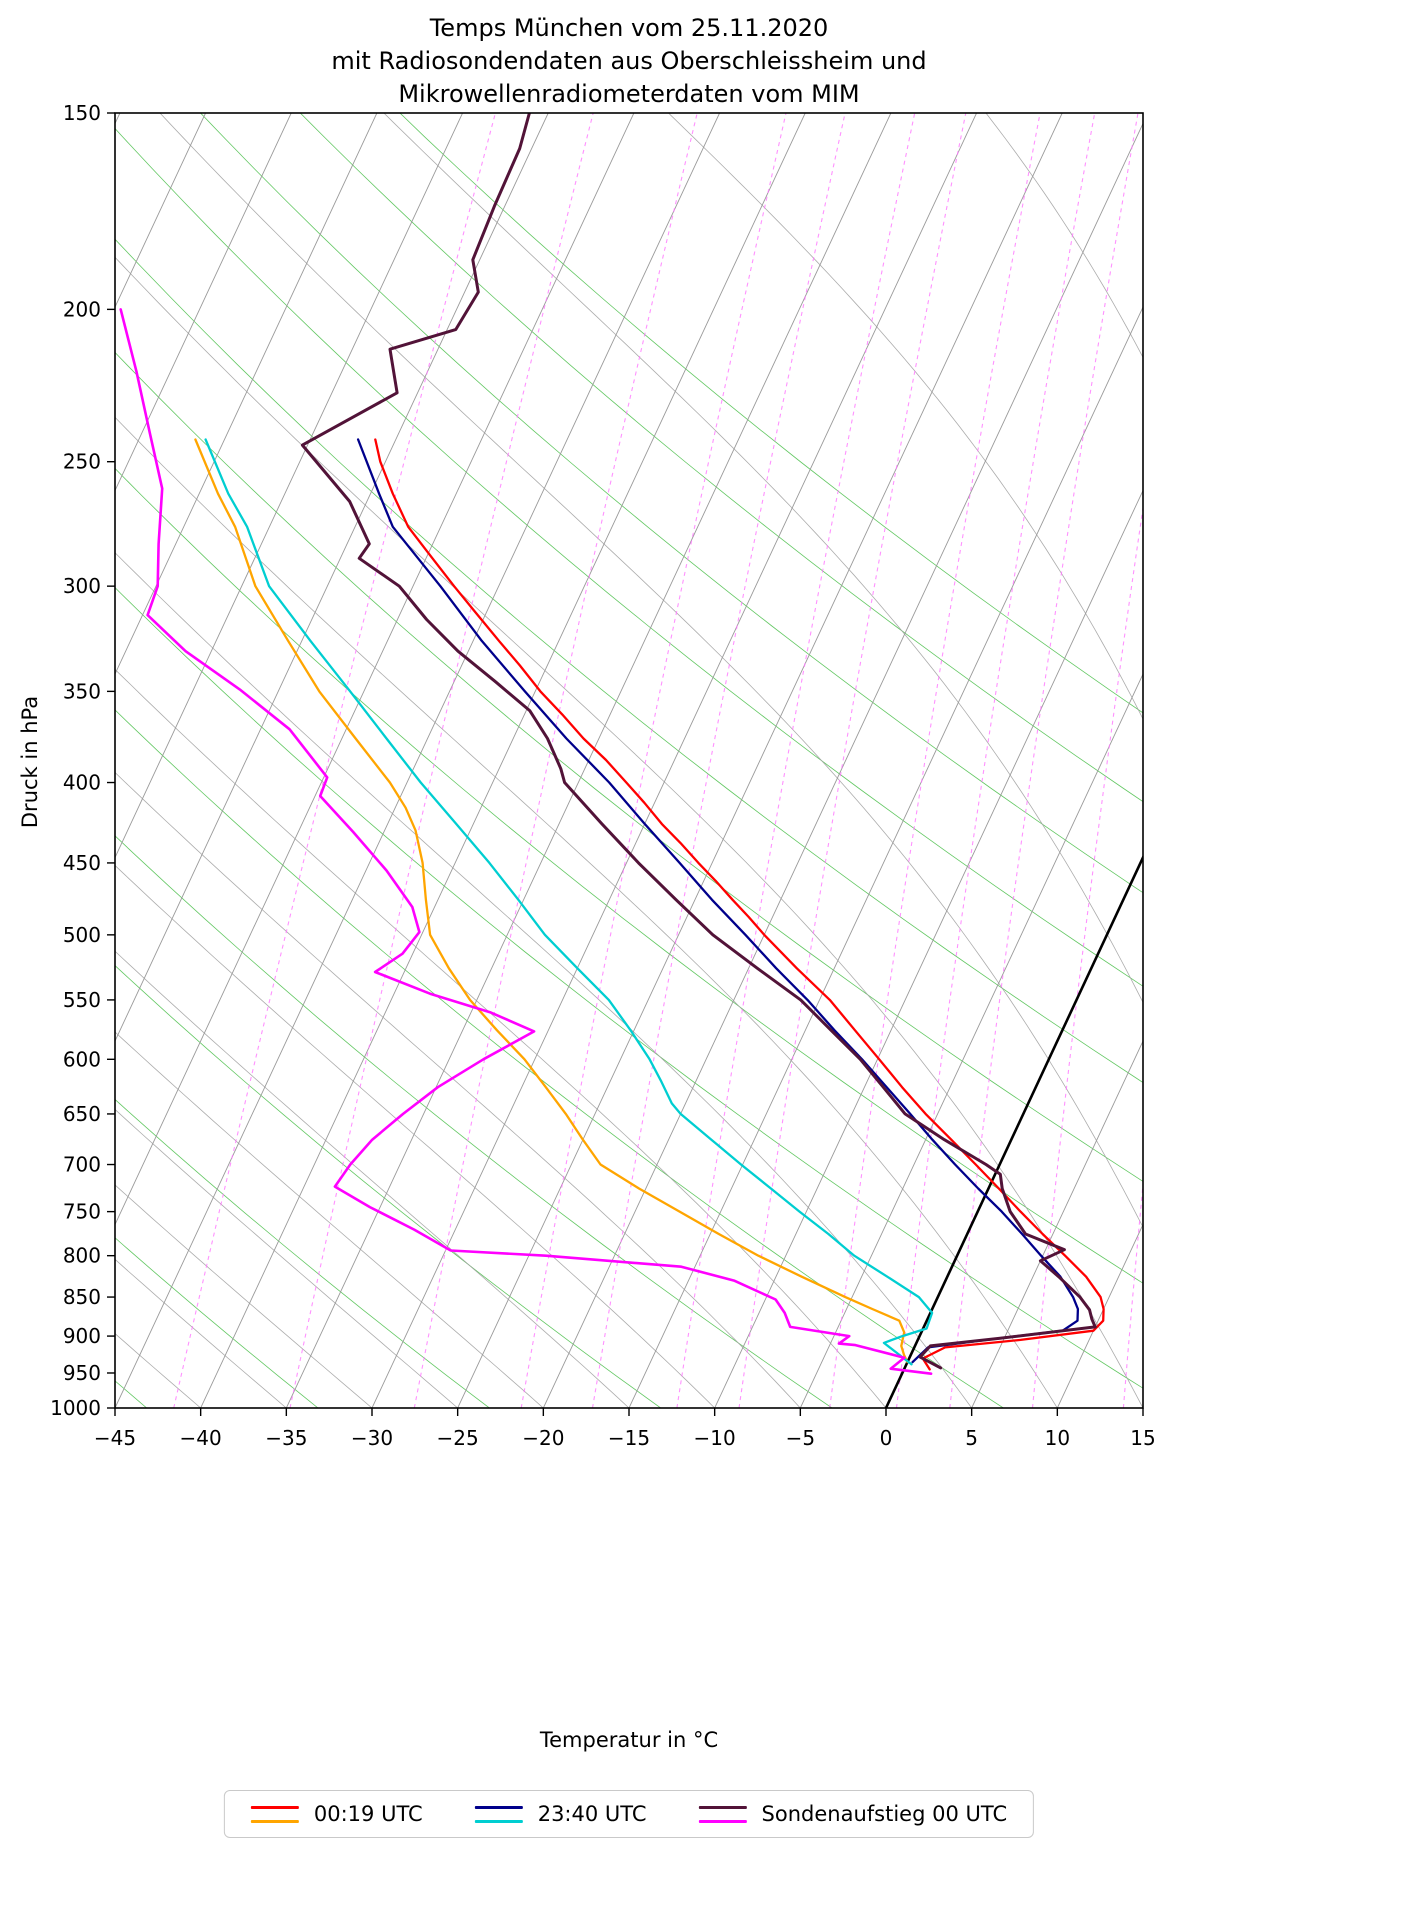  I want to click on legend-entry: 23:40 UTC, so click(560, 1814).